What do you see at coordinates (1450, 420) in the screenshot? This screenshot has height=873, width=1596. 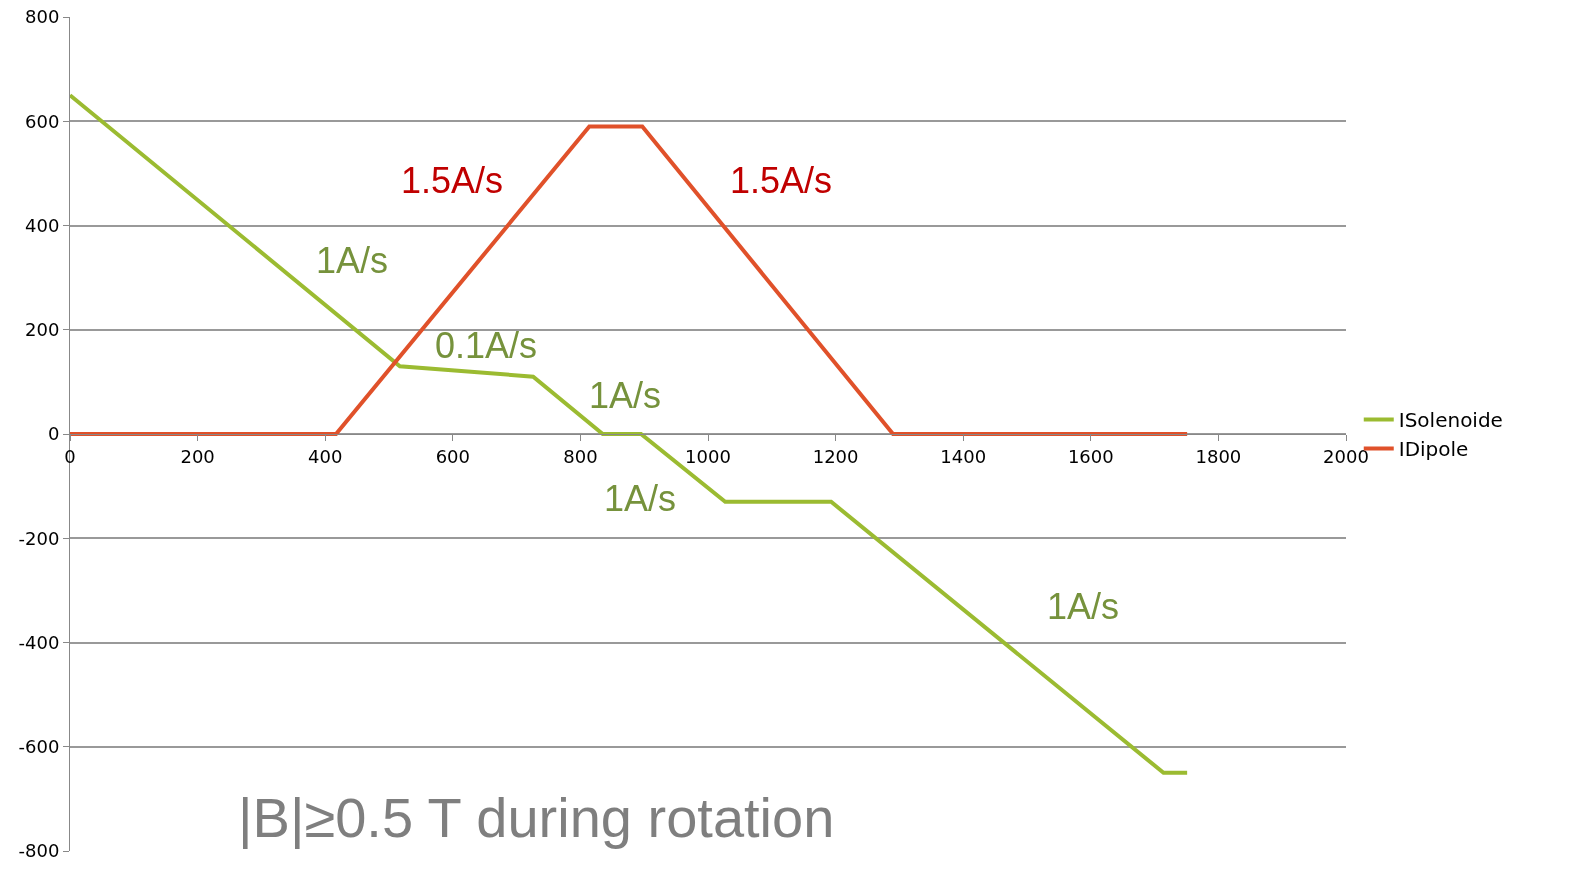 I see `legend-label: ISolenoide` at bounding box center [1450, 420].